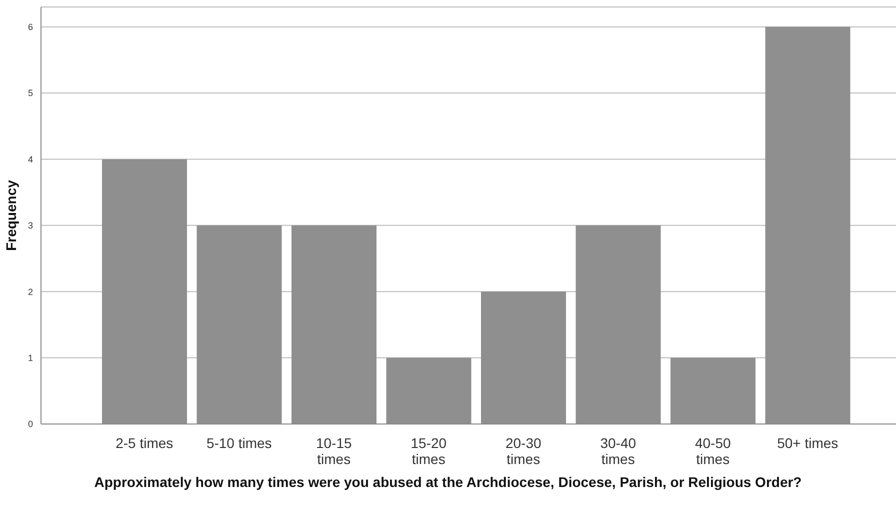 This screenshot has width=896, height=523. Describe the element at coordinates (30, 225) in the screenshot. I see `y-tick-label: 3` at that location.